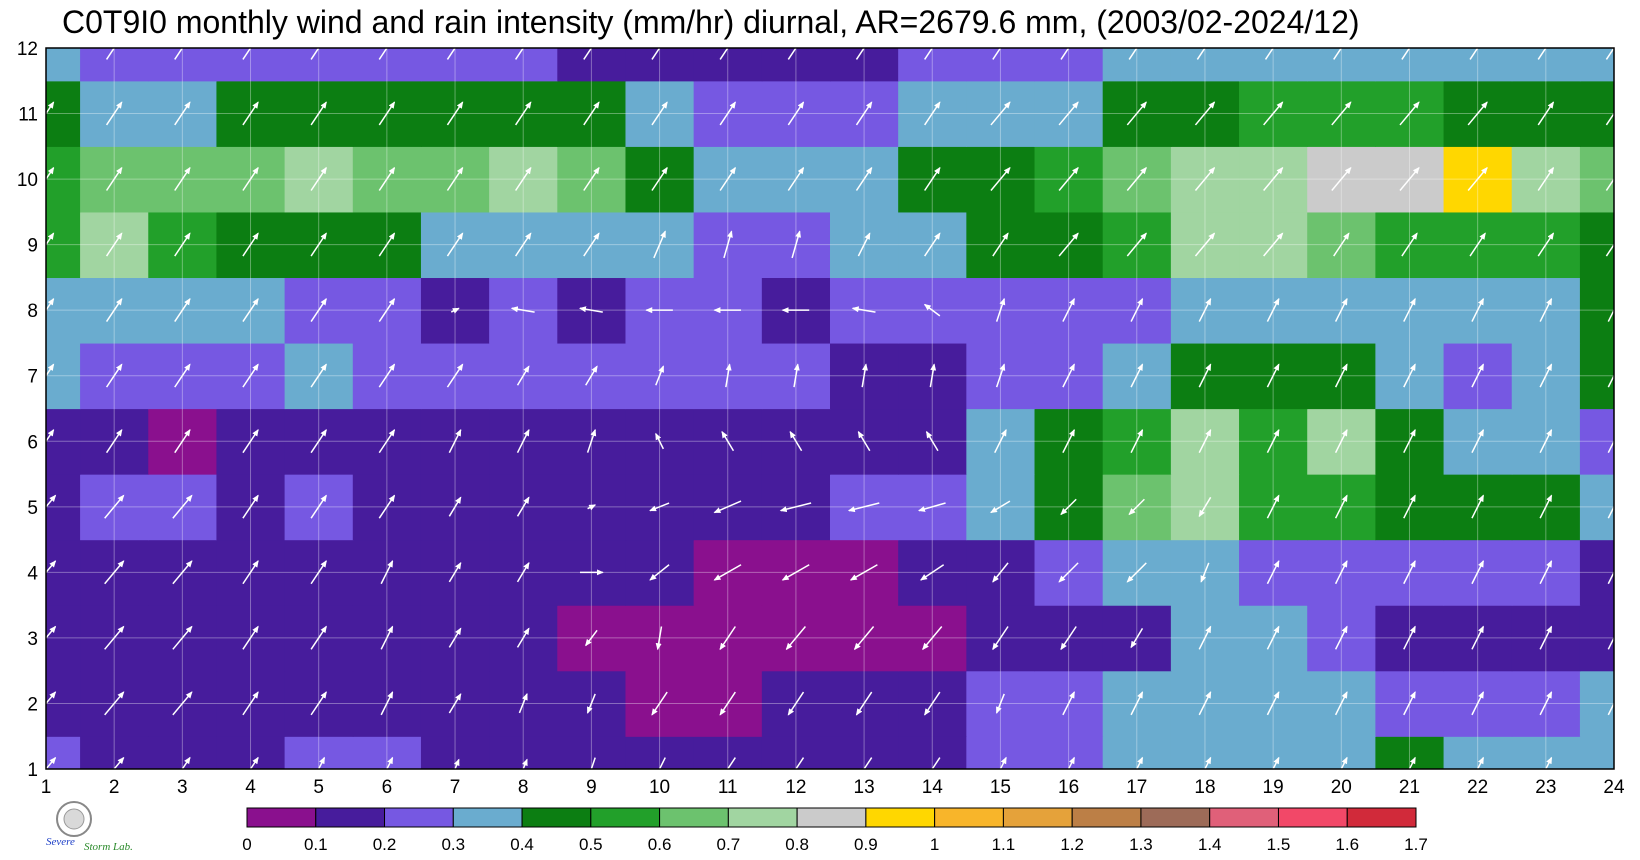  I want to click on logo-text-bottom: Storm Lab., so click(108, 847).